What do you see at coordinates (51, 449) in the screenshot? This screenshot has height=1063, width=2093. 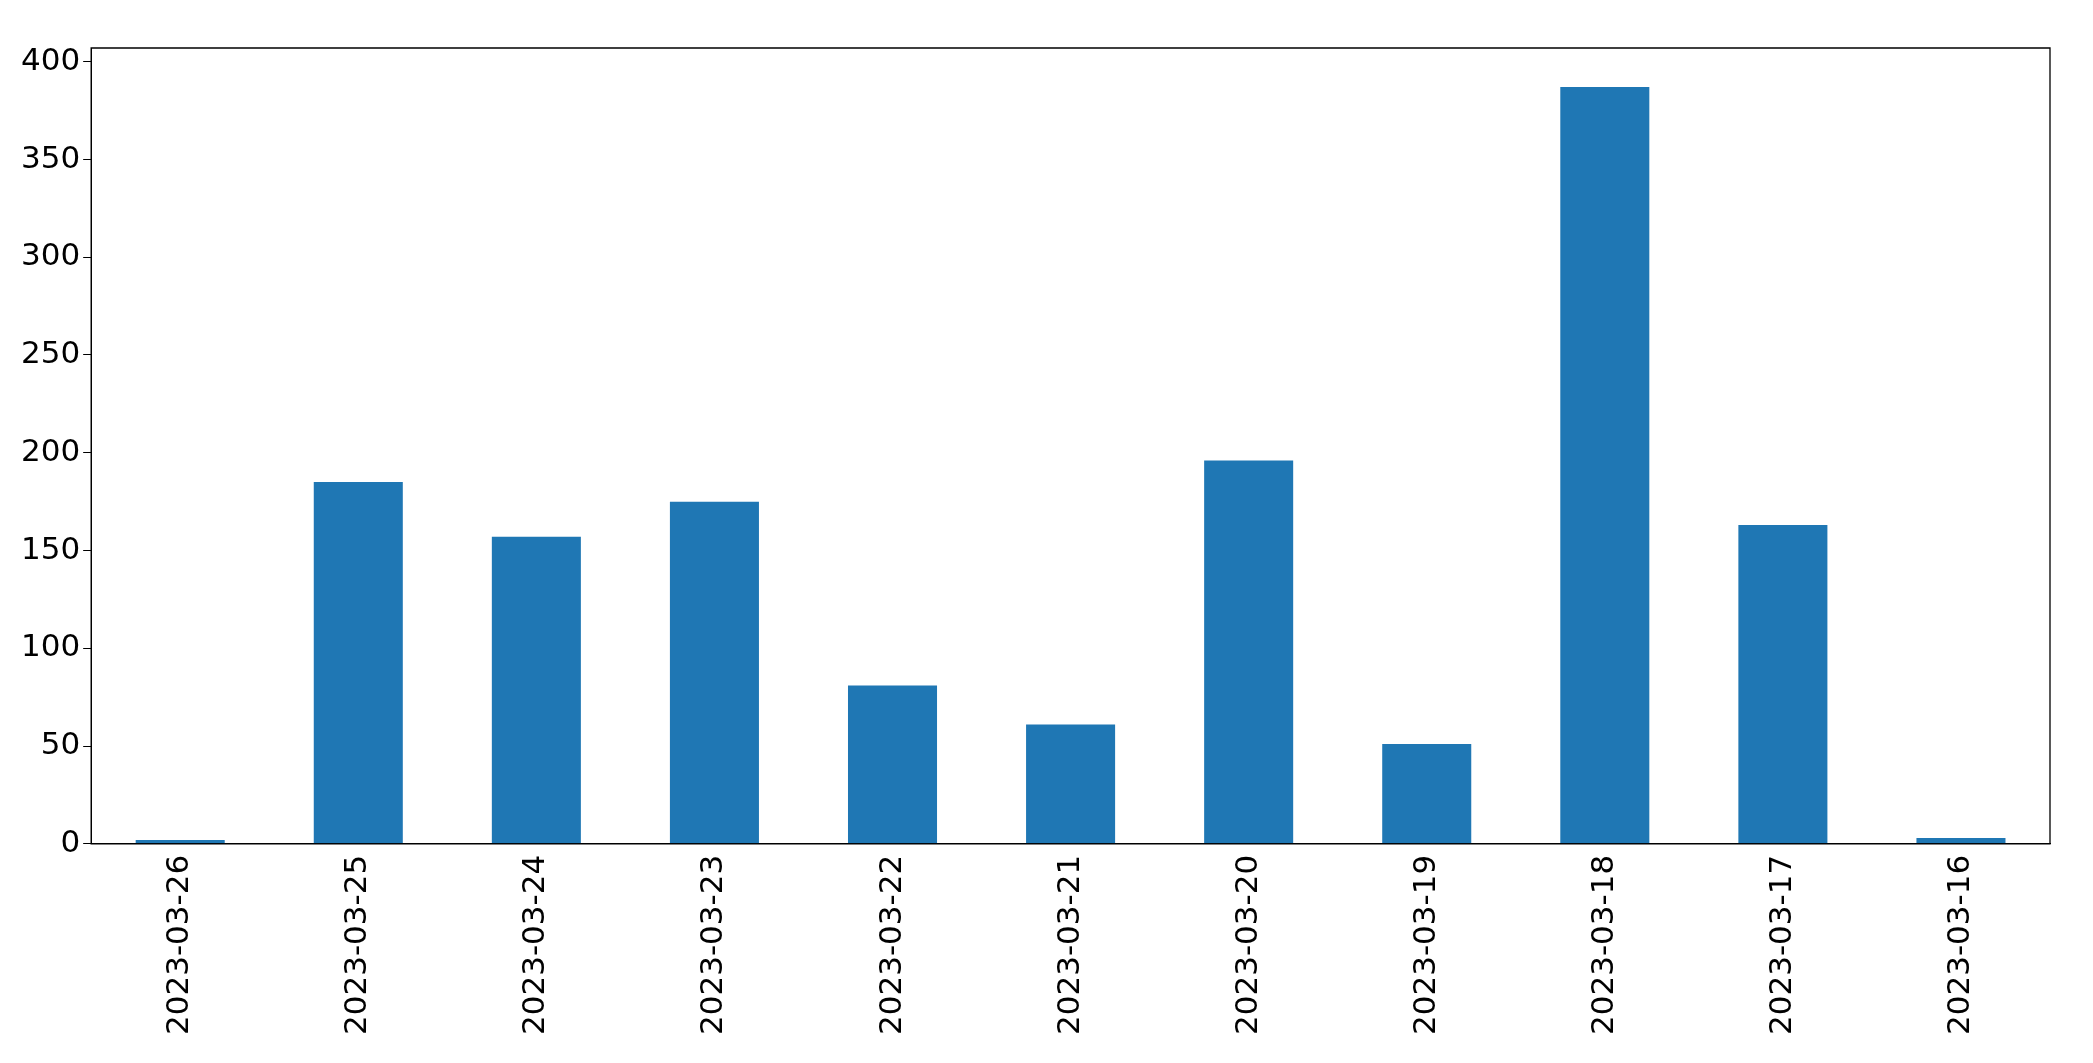 I see `y-tick-label: 200` at bounding box center [51, 449].